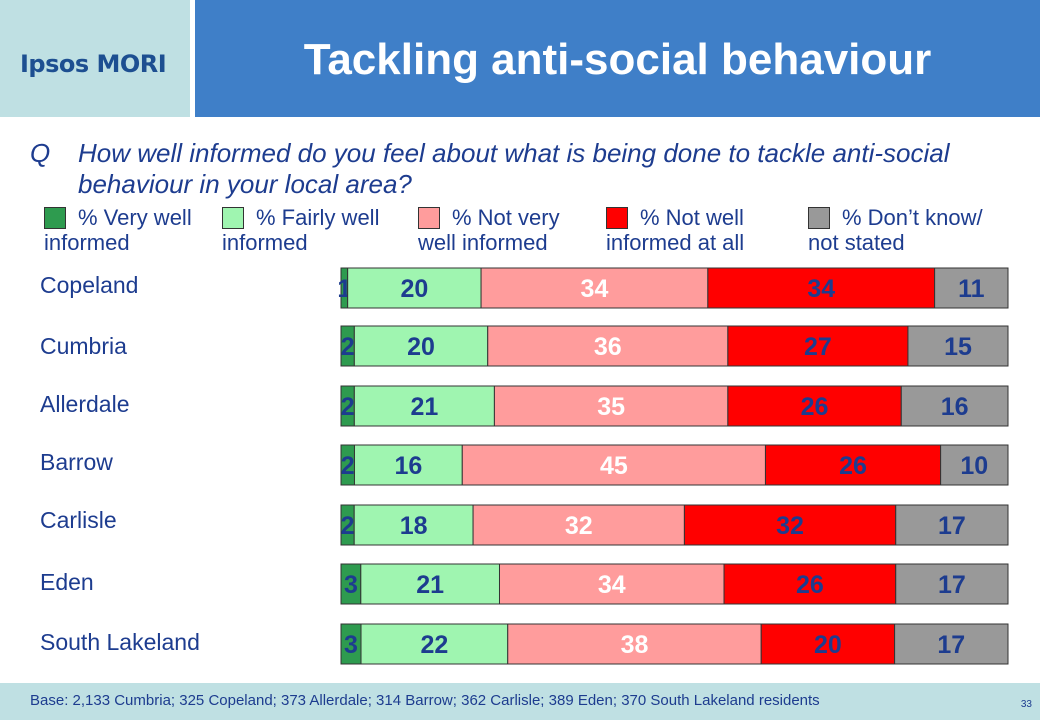 The width and height of the screenshot is (1040, 720). I want to click on data-label: 35, so click(611, 407).